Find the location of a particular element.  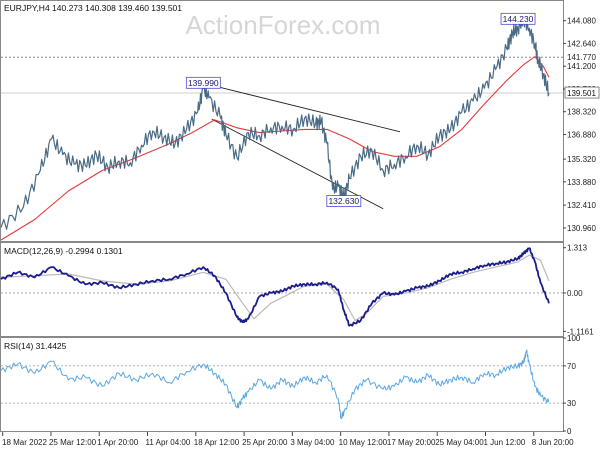

price-y-tick-label: 144.080 is located at coordinates (581, 21).